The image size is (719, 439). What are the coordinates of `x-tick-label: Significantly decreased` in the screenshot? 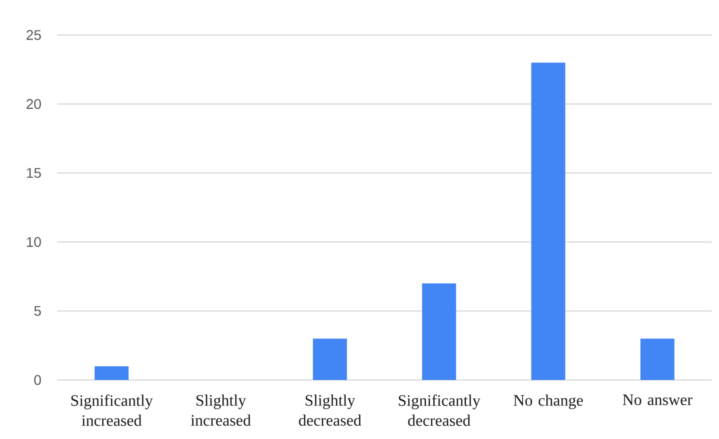 It's located at (439, 410).